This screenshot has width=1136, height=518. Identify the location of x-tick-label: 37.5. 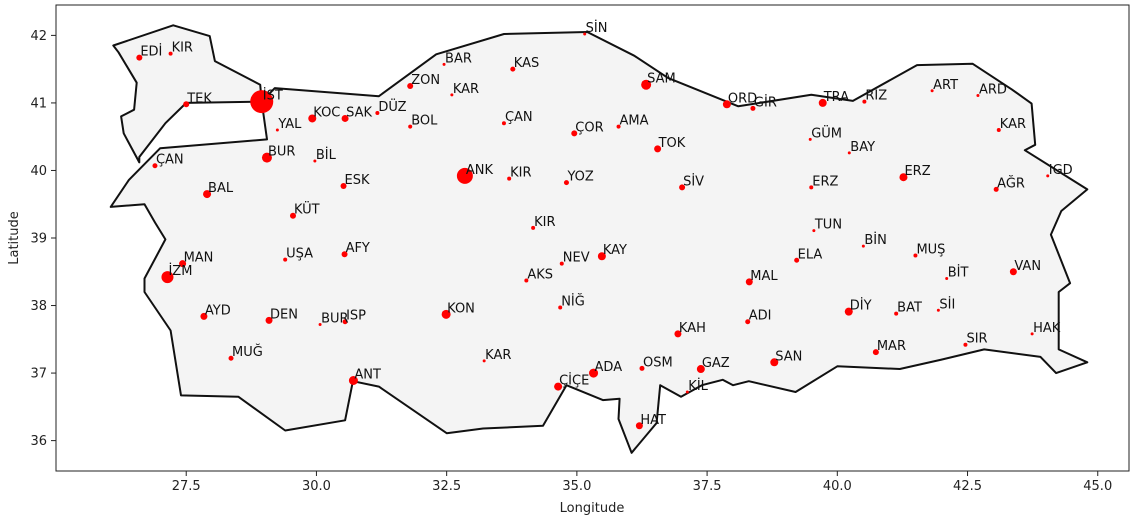
(707, 486).